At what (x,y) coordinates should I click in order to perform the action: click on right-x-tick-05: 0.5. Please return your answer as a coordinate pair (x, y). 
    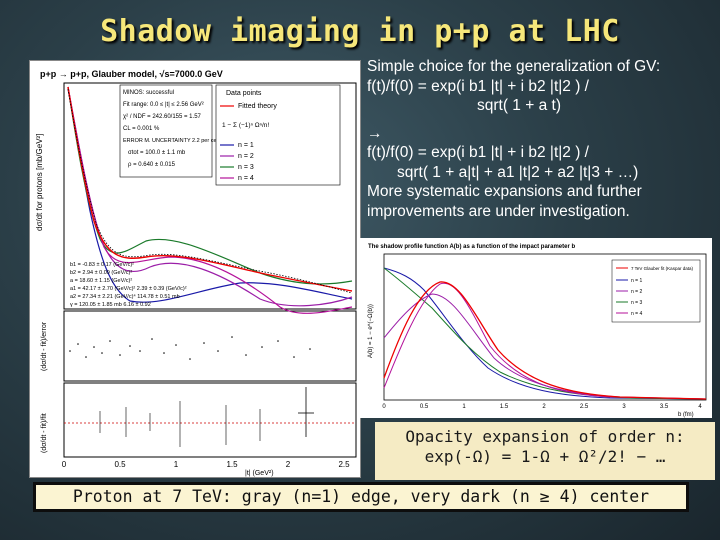
    Looking at the image, I should click on (424, 407).